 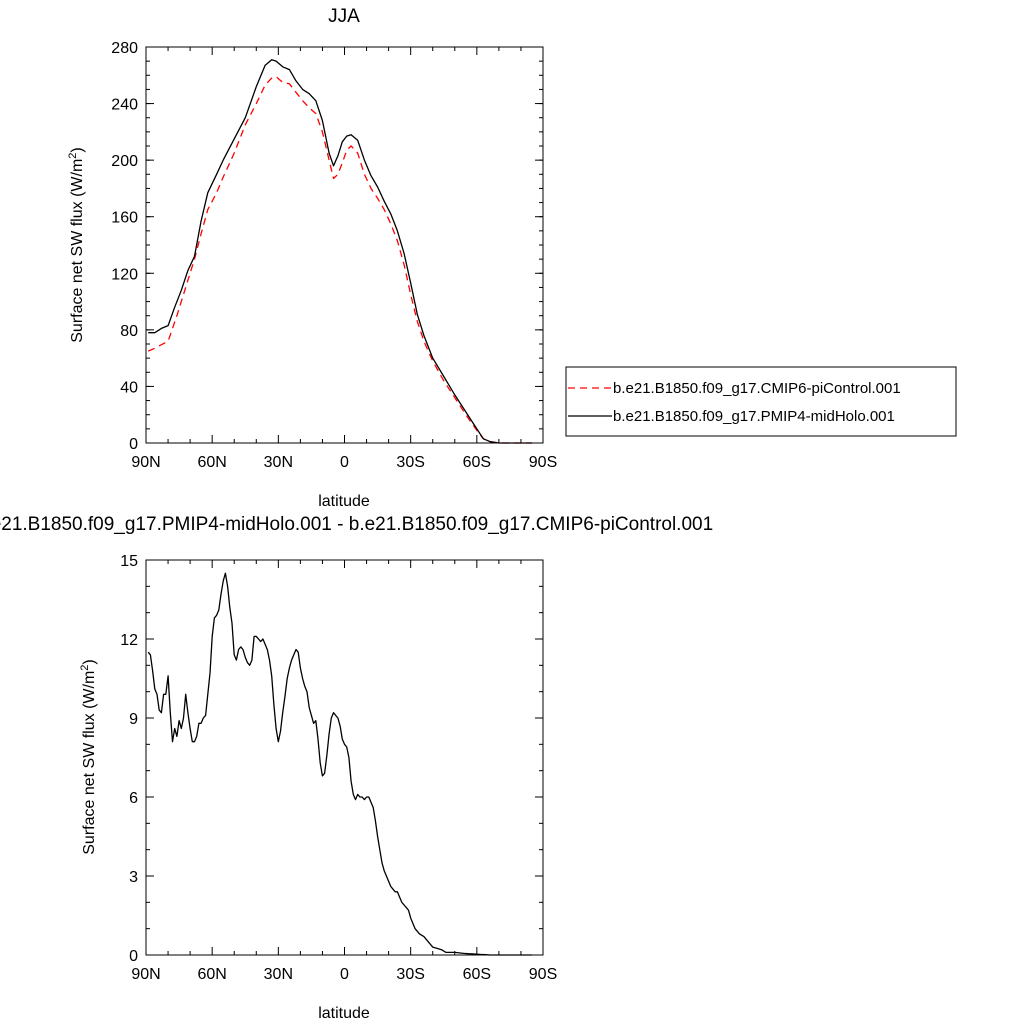 What do you see at coordinates (133, 956) in the screenshot?
I see `chart-2-y-tick-label: 0` at bounding box center [133, 956].